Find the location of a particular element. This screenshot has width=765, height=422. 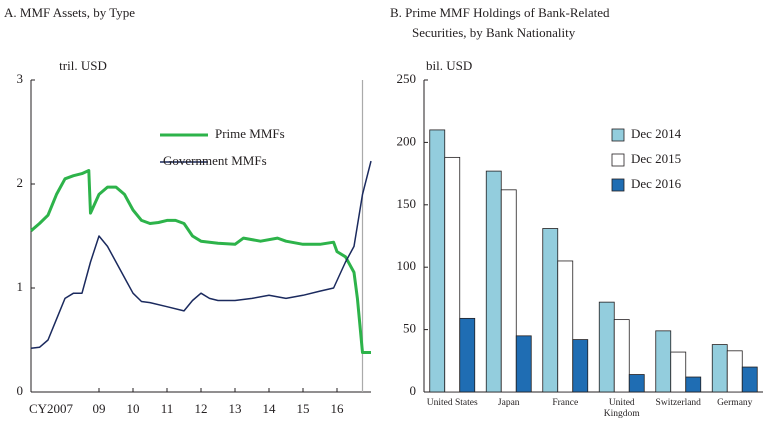

x-tick-label: Germany is located at coordinates (735, 403).